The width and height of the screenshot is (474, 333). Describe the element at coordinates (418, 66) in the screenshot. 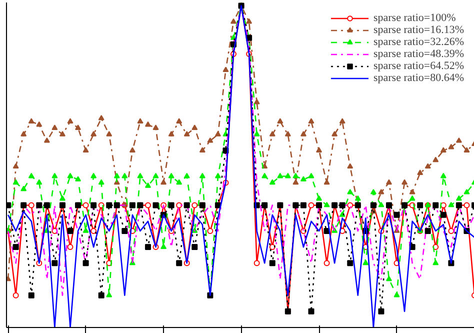

I see `legend-label: sparse ratio=64.52%` at that location.